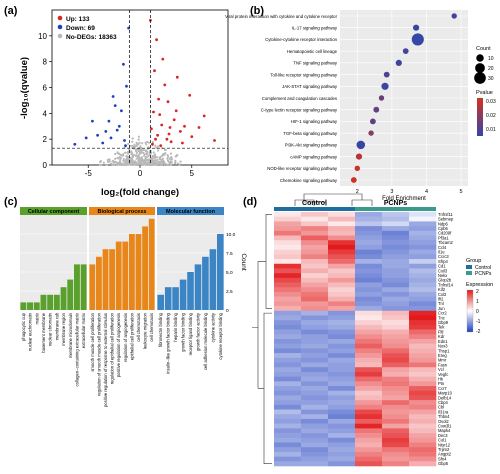 Image resolution: width=500 pixels, height=474 pixels. Describe the element at coordinates (80, 28) in the screenshot. I see `legend-label: Down: 69` at that location.